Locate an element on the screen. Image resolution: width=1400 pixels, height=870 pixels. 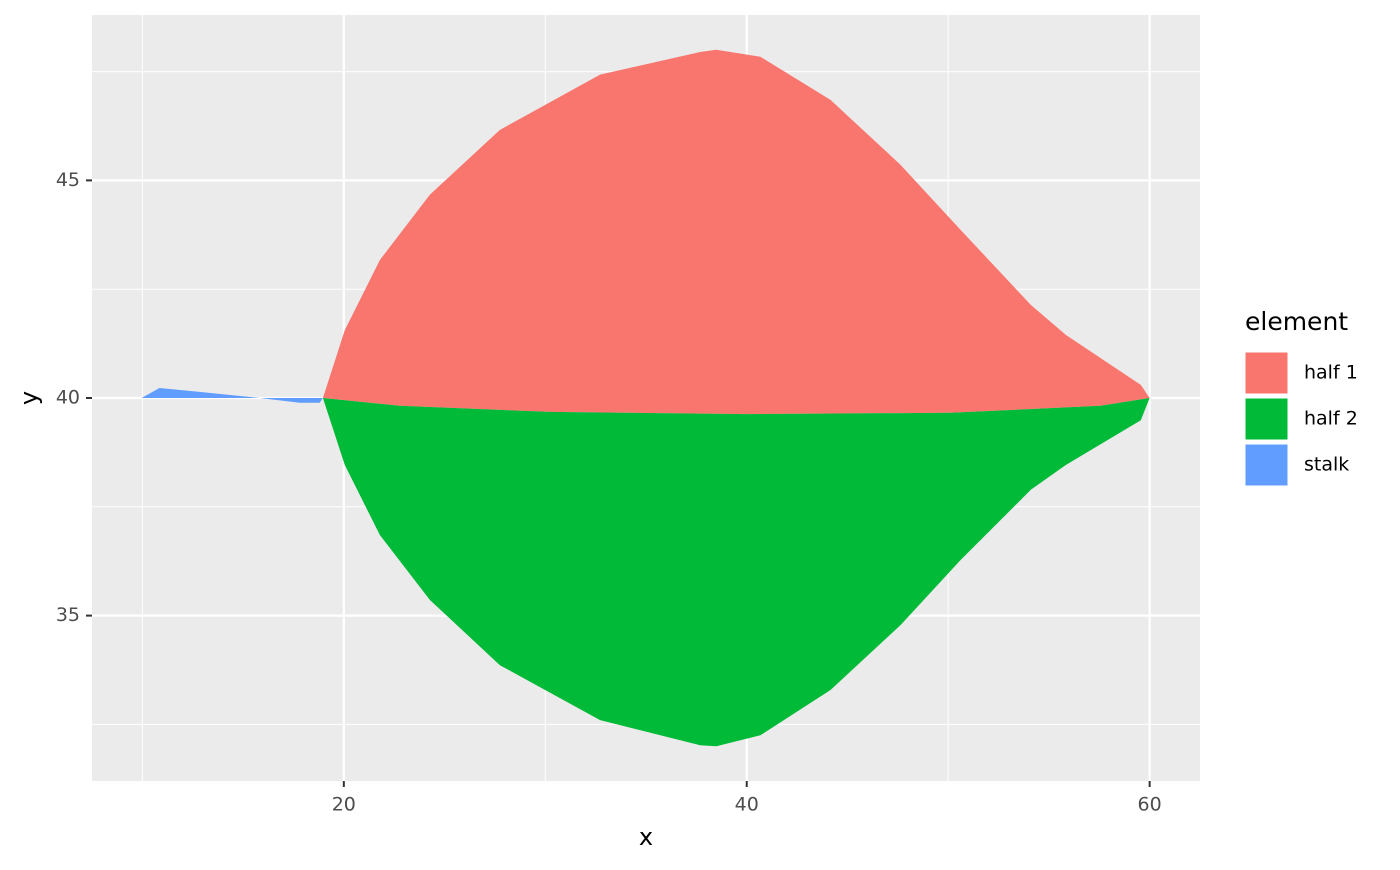
y-tick-label: 35 is located at coordinates (68, 615).